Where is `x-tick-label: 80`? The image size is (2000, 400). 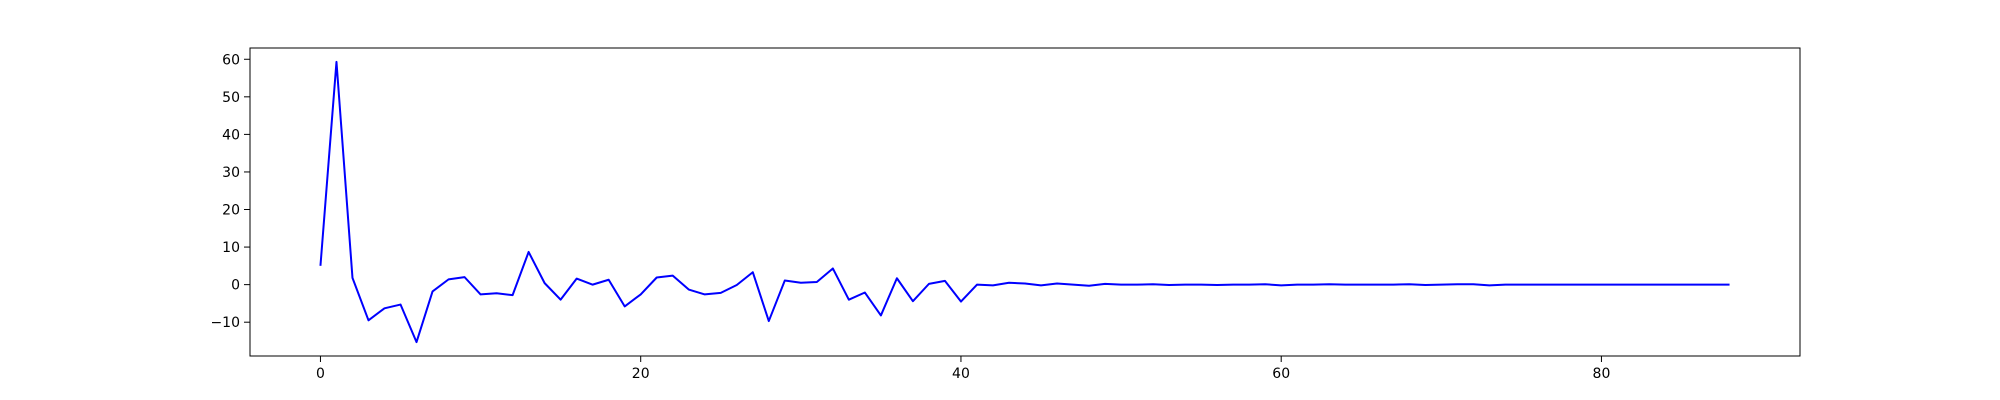
x-tick-label: 80 is located at coordinates (1602, 374).